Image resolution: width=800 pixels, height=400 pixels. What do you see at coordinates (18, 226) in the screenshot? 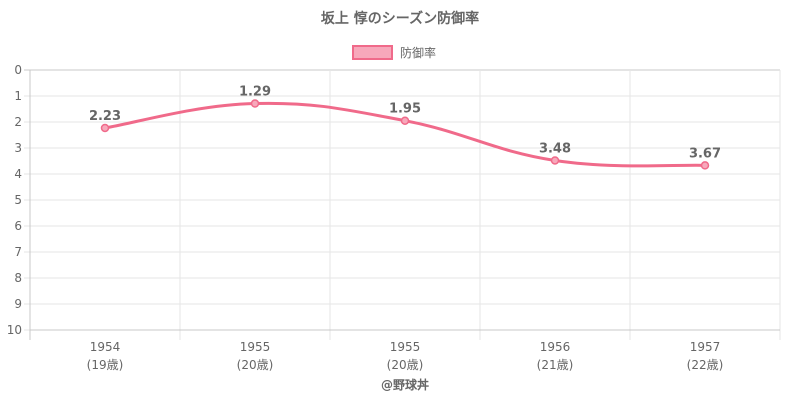
I see `y-tick-label: 6` at bounding box center [18, 226].